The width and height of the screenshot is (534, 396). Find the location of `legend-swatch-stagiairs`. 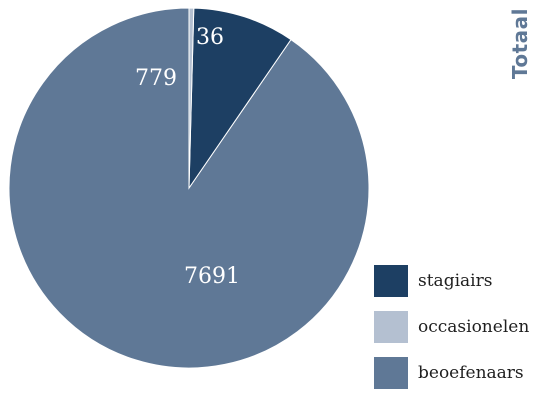

legend-swatch-stagiairs is located at coordinates (391, 281).